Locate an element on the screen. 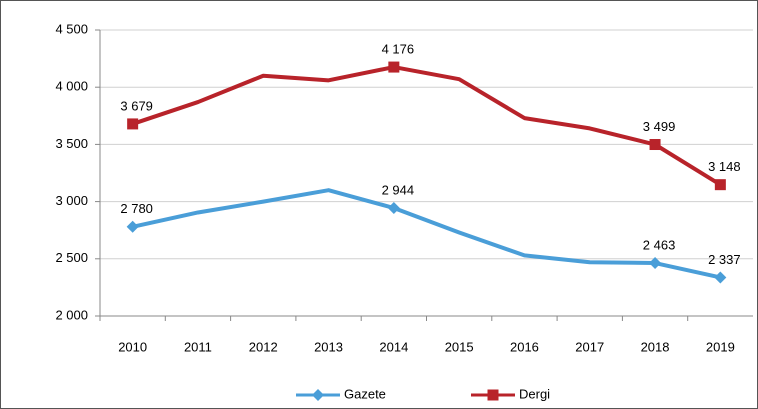 The image size is (758, 409). y-tick-label: 4 000 is located at coordinates (71, 86).